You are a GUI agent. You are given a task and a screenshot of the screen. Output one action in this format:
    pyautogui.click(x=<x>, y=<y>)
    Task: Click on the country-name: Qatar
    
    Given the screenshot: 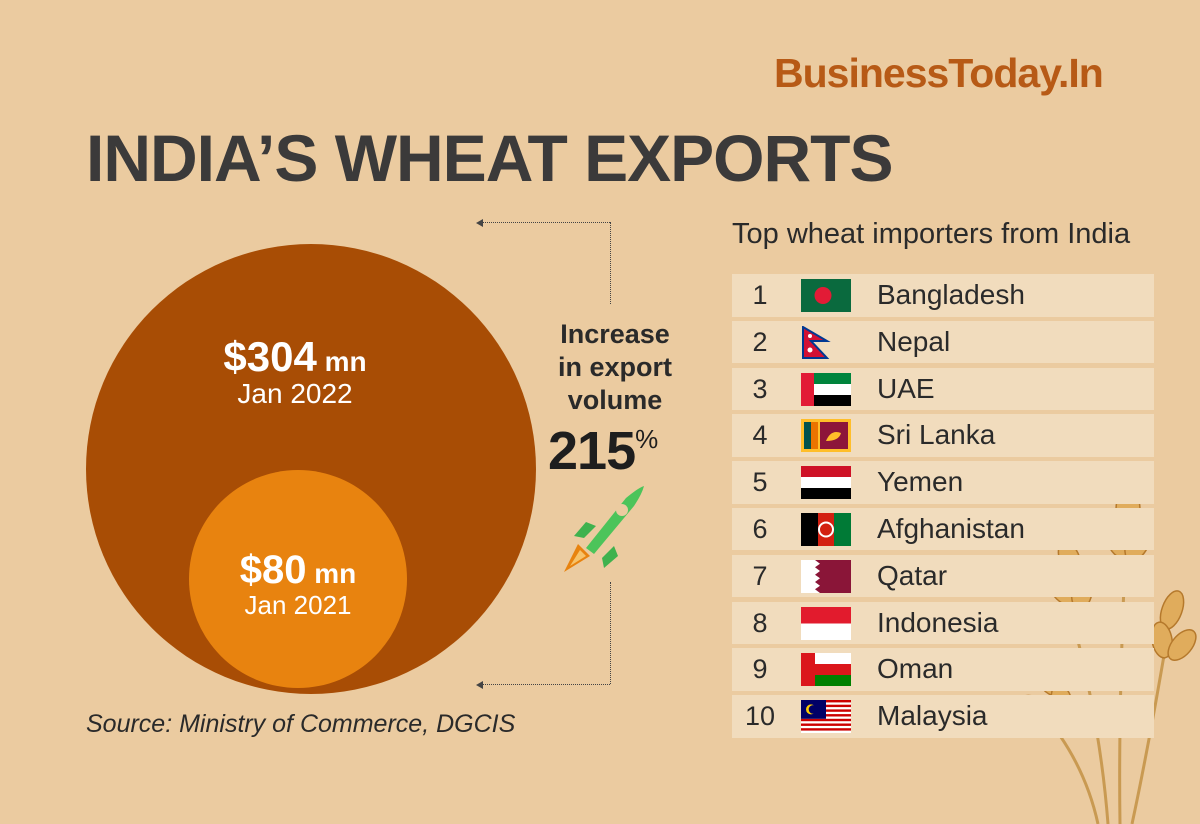 What is the action you would take?
    pyautogui.click(x=912, y=575)
    